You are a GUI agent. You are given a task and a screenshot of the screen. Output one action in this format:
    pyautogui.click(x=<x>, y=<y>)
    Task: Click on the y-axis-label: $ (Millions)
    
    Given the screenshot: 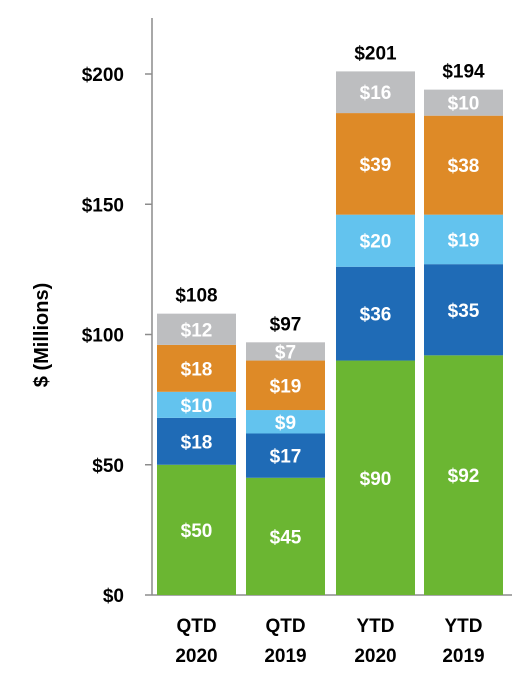 What is the action you would take?
    pyautogui.click(x=42, y=335)
    